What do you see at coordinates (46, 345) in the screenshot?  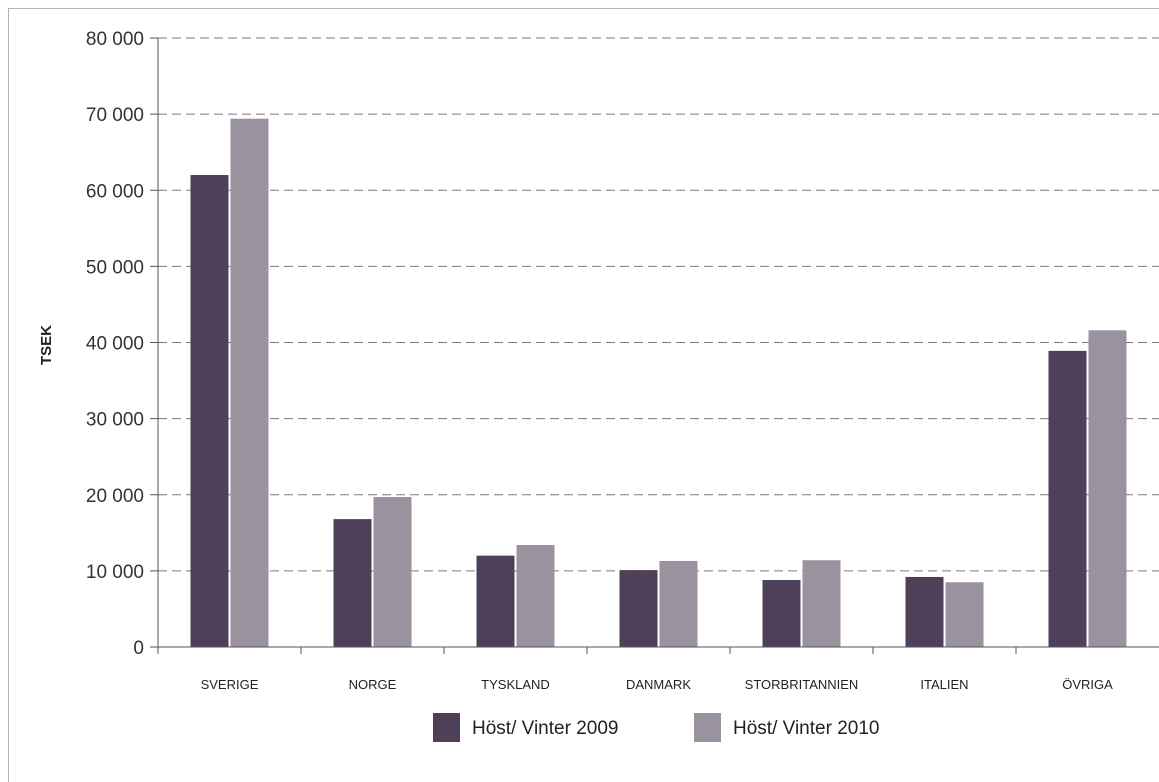 I see `y-axis-label: TSEK` at bounding box center [46, 345].